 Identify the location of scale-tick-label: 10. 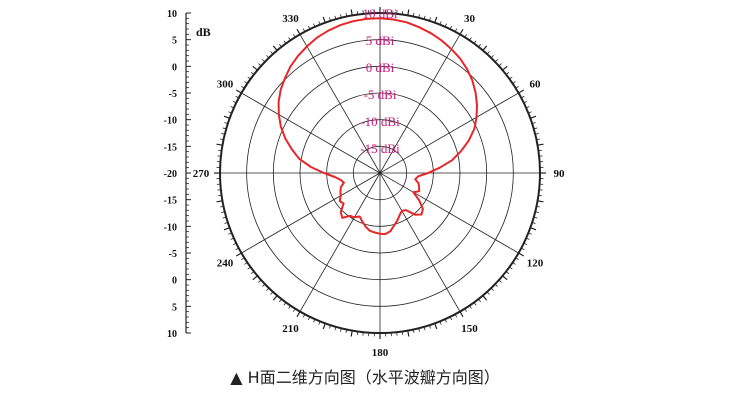
(172, 334).